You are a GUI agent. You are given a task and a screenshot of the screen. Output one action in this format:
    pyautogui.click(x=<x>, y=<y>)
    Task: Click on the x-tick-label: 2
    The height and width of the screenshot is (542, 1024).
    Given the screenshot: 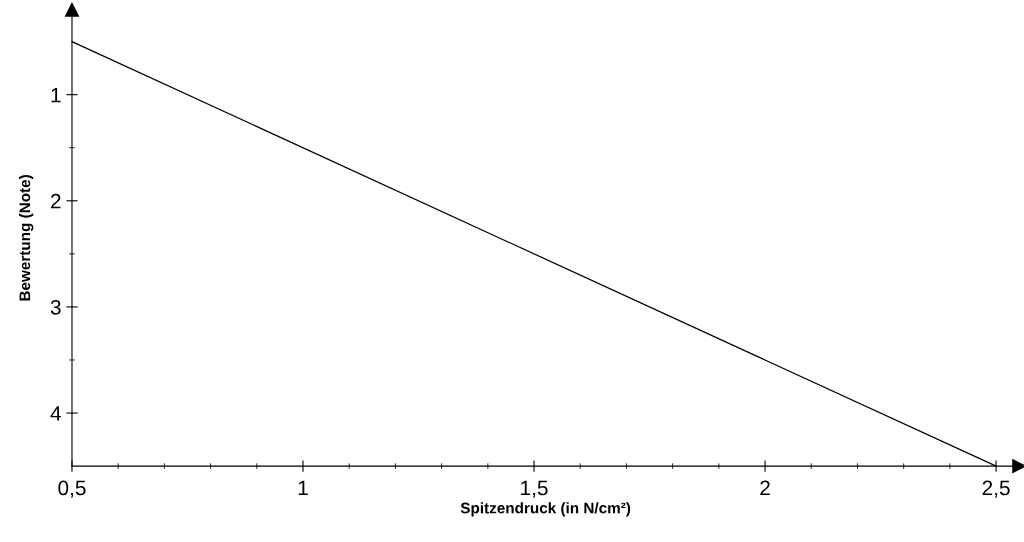 What is the action you would take?
    pyautogui.click(x=765, y=488)
    